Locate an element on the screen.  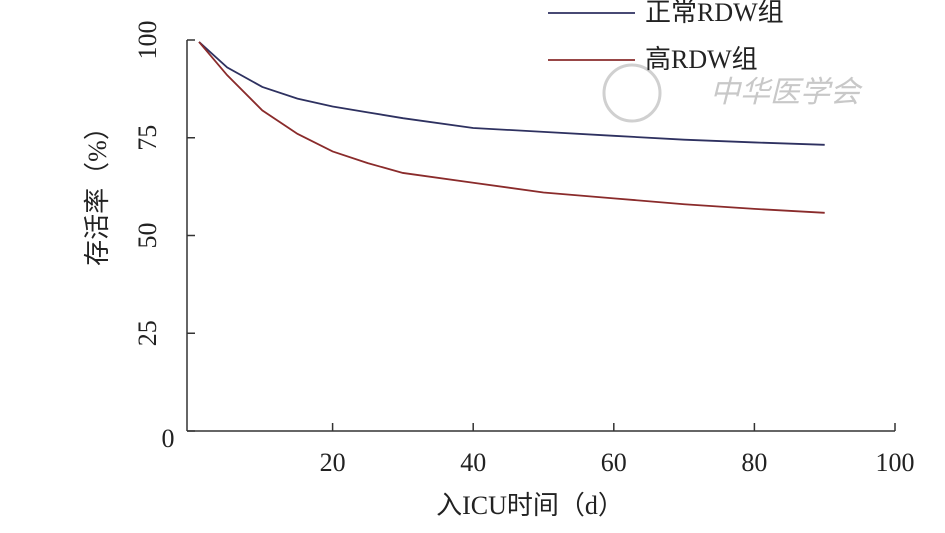
legend-label: 高RDW组 is located at coordinates (701, 59).